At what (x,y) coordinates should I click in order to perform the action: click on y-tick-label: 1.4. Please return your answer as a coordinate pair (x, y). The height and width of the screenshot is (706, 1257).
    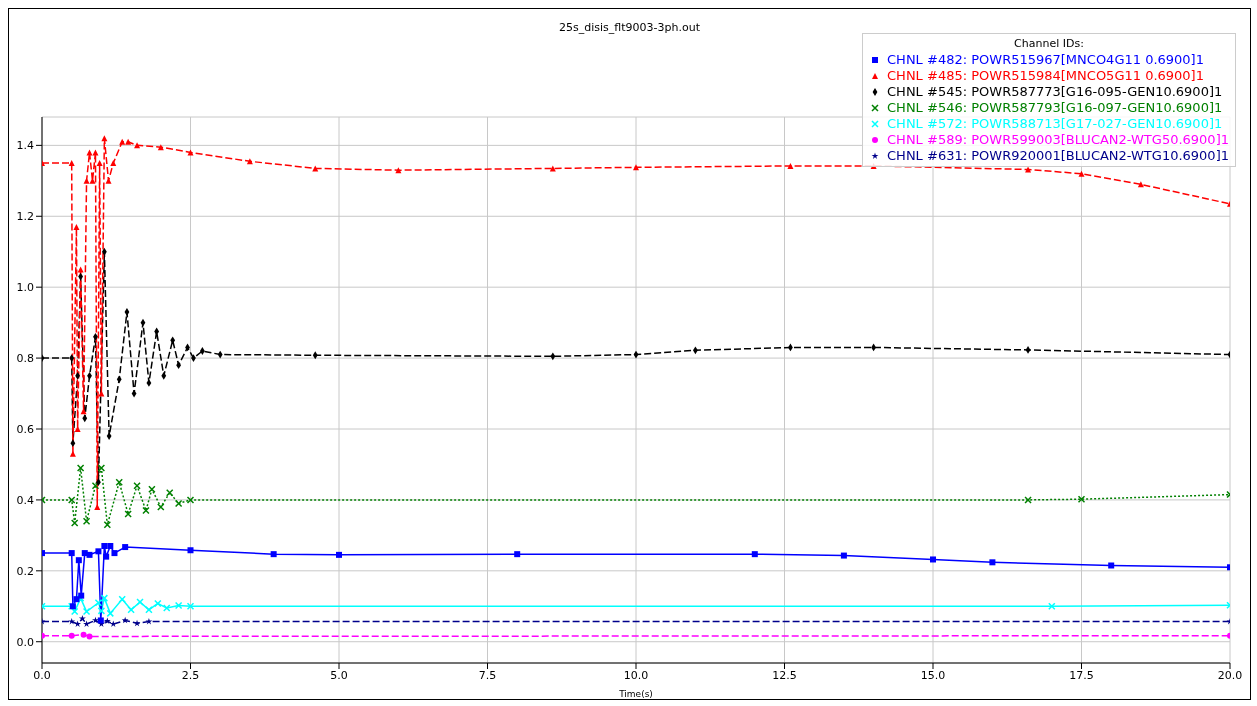
    Looking at the image, I should click on (25, 146).